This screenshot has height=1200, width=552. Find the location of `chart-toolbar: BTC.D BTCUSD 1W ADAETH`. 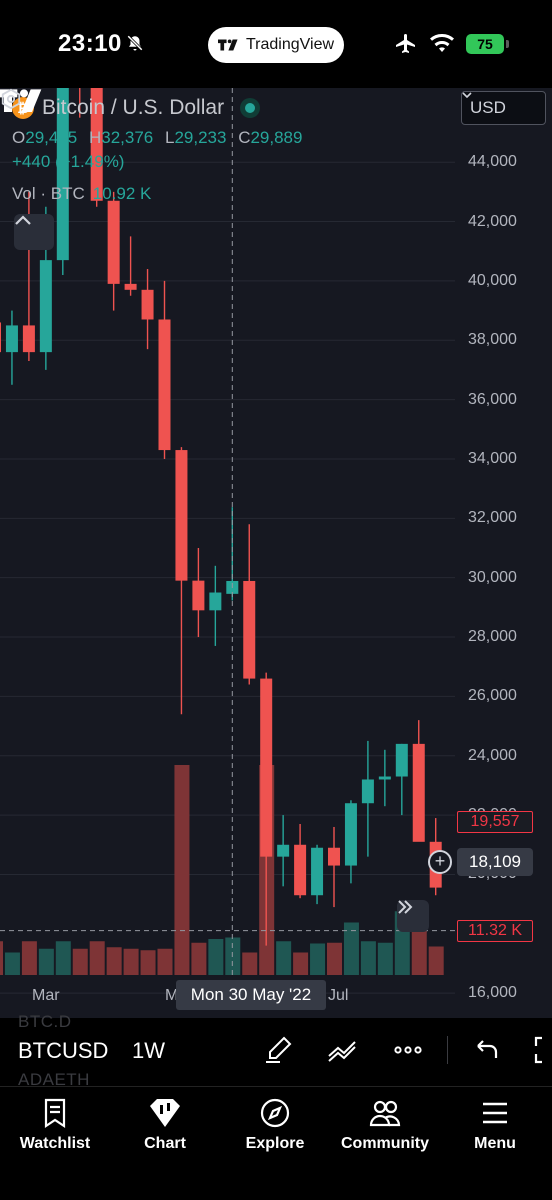

chart-toolbar: BTC.D BTCUSD 1W ADAETH is located at coordinates (276, 1050).